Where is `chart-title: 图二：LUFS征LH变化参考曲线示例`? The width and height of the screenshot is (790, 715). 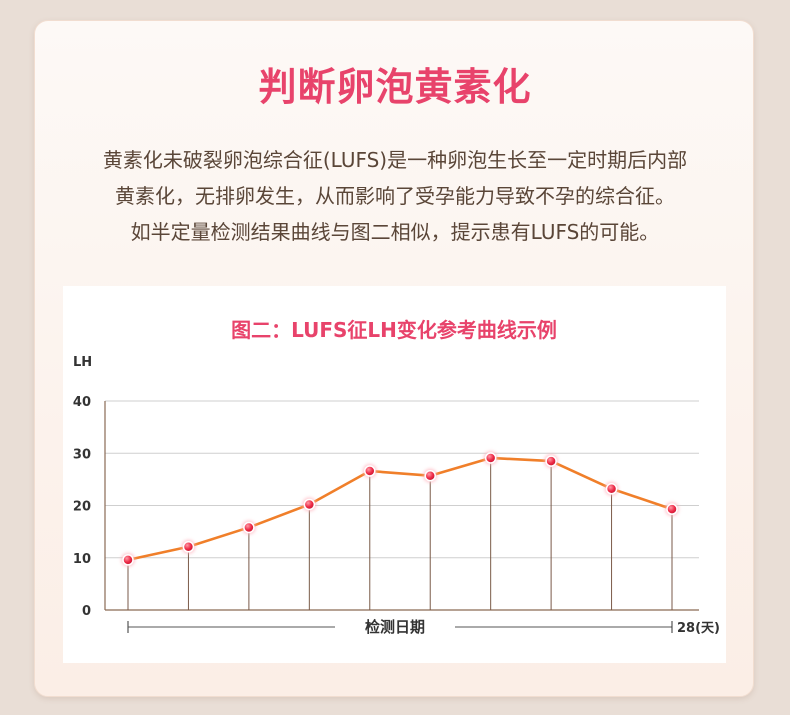 chart-title: 图二：LUFS征LH变化参考曲线示例 is located at coordinates (394, 330).